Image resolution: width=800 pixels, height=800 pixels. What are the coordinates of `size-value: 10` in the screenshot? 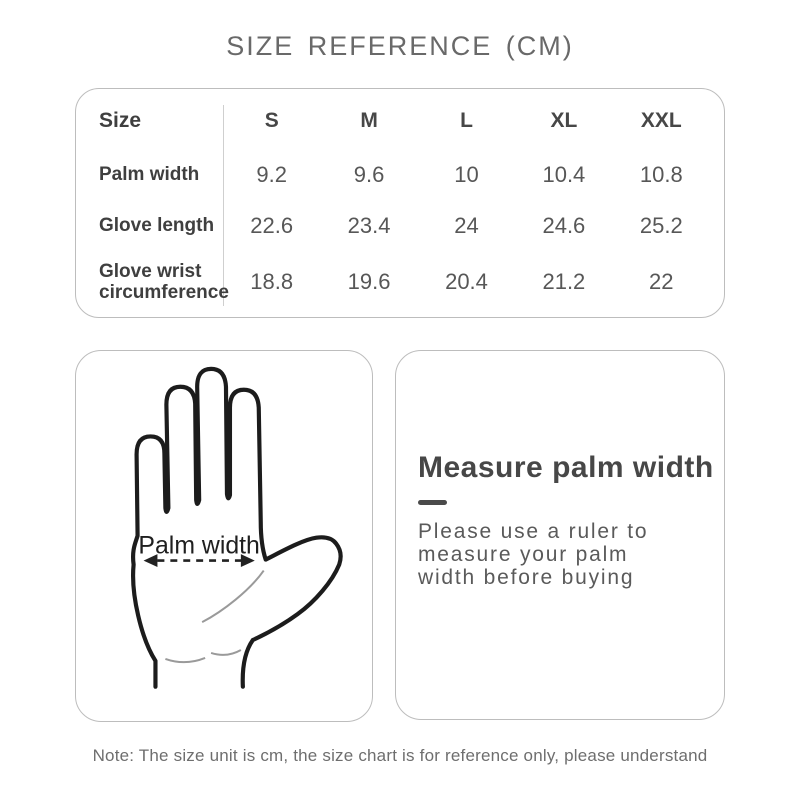 It's located at (466, 174).